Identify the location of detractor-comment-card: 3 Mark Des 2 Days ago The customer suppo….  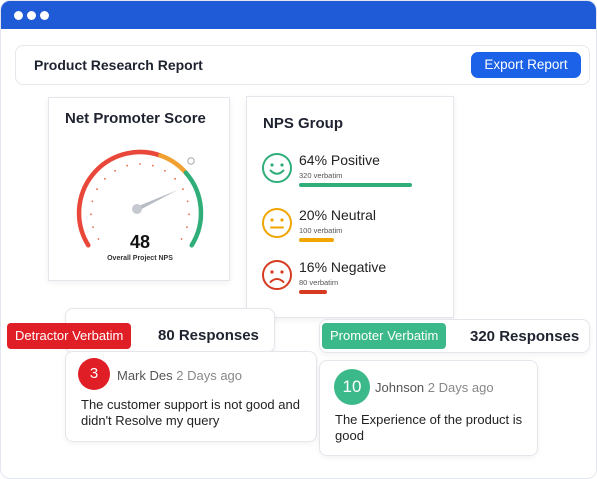
(191, 396).